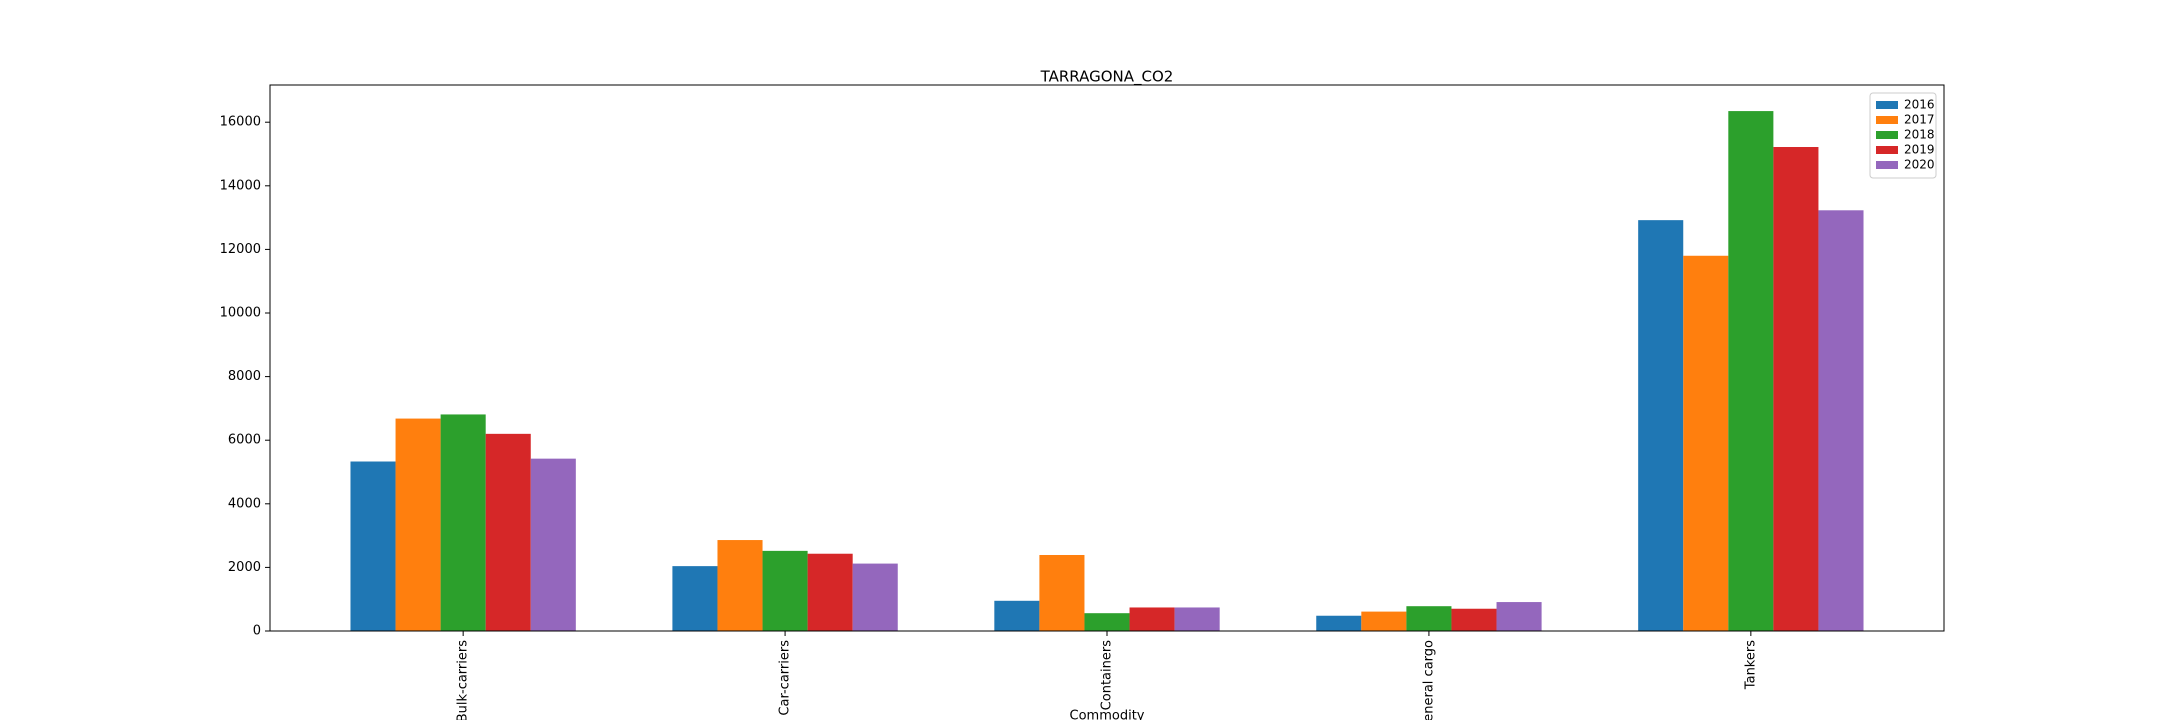 This screenshot has height=720, width=2160. Describe the element at coordinates (240, 249) in the screenshot. I see `y-tick-label: 12000` at that location.